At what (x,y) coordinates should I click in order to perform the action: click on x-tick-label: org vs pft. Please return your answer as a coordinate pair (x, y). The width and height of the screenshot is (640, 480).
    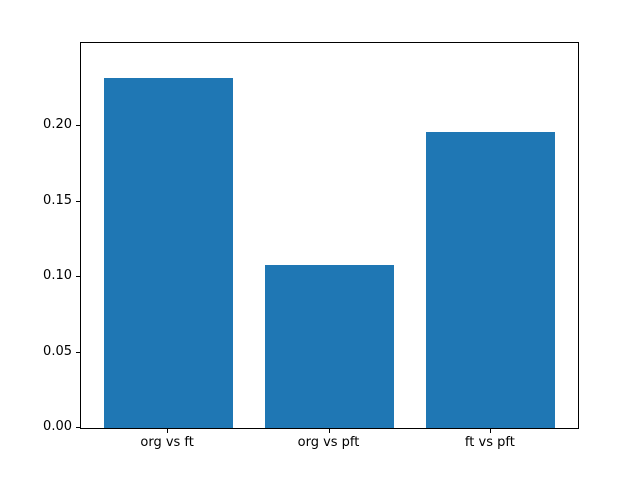
    Looking at the image, I should click on (328, 442).